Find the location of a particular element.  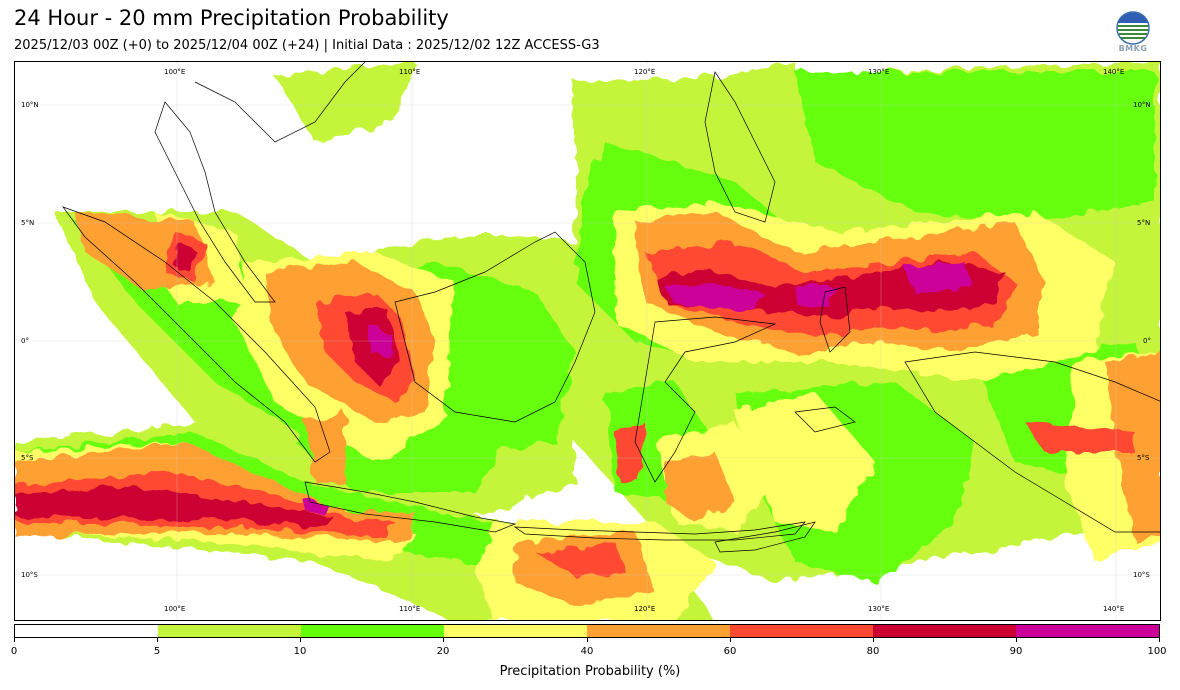

halmahera-coast is located at coordinates (835, 319).